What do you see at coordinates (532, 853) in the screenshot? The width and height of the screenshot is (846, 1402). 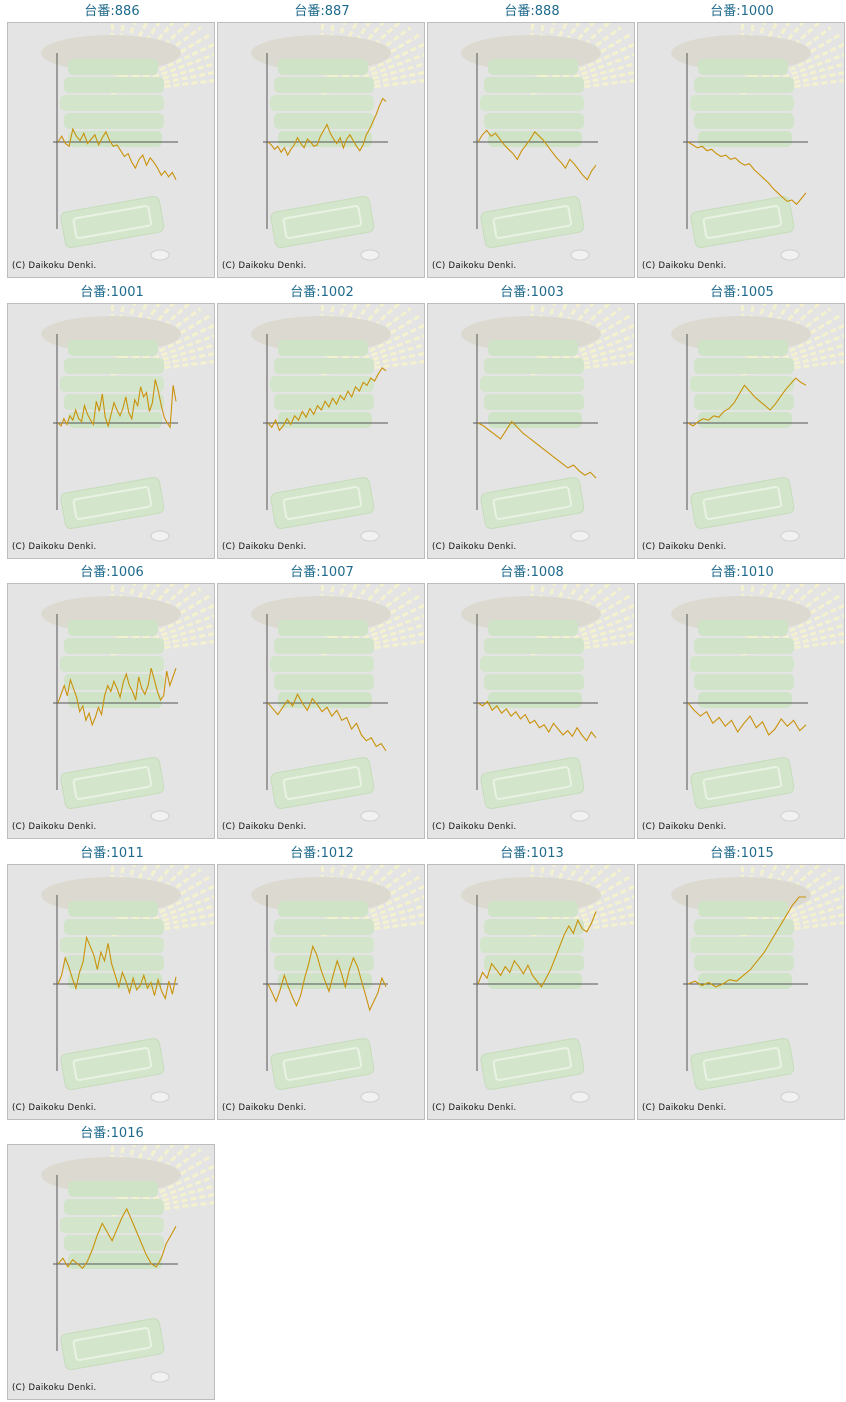 I see `machine-number-link: 台番:1013` at bounding box center [532, 853].